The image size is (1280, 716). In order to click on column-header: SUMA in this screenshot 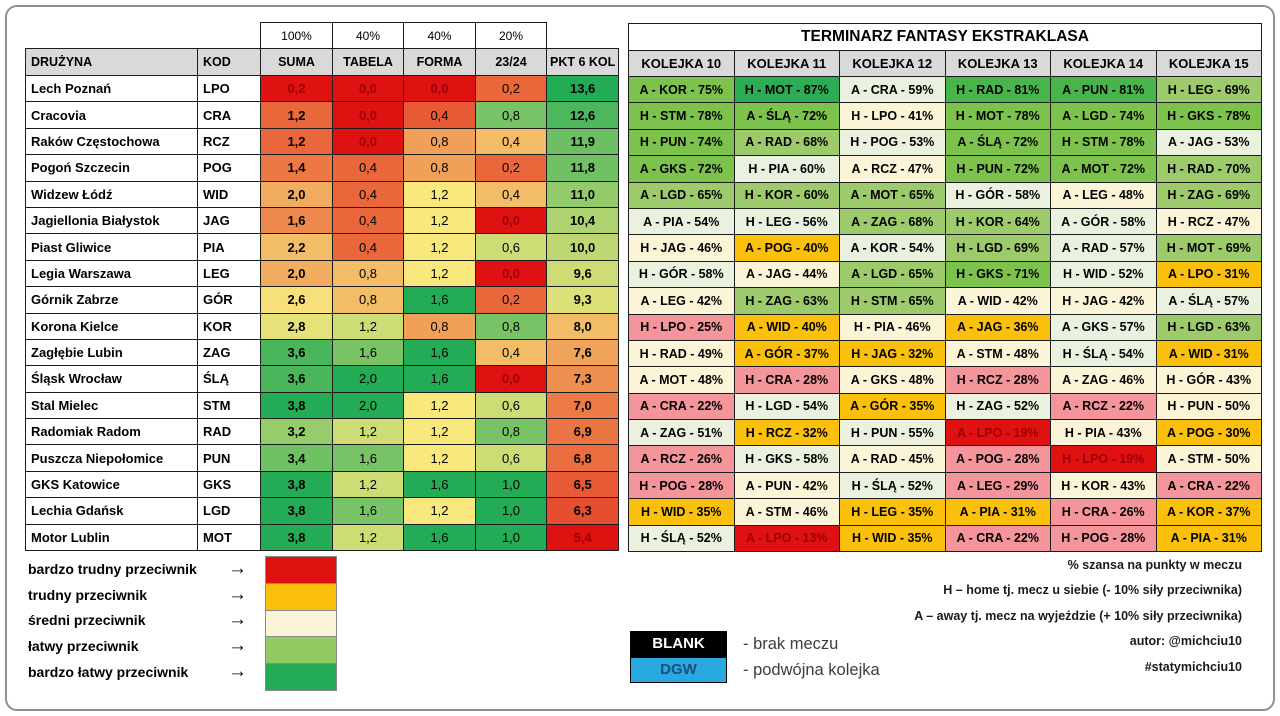, I will do `click(296, 62)`.